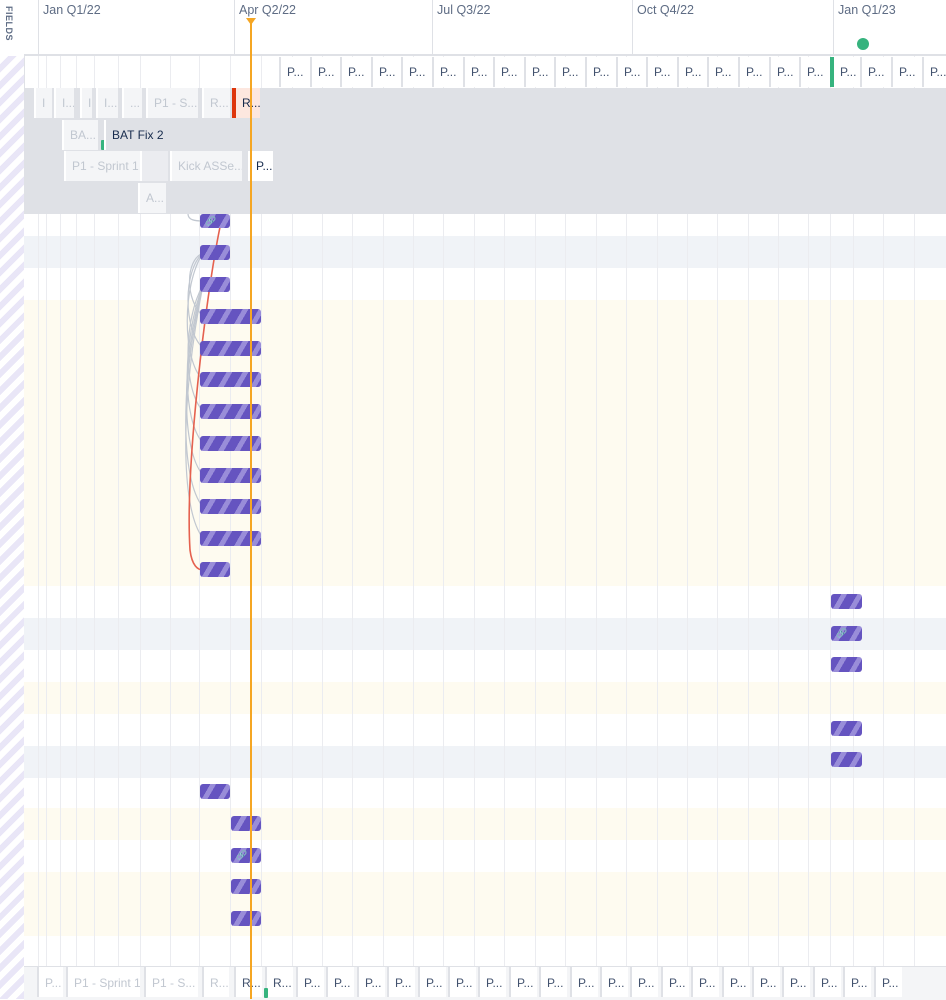 This screenshot has width=946, height=1000. I want to click on release-marker, so click(863, 44).